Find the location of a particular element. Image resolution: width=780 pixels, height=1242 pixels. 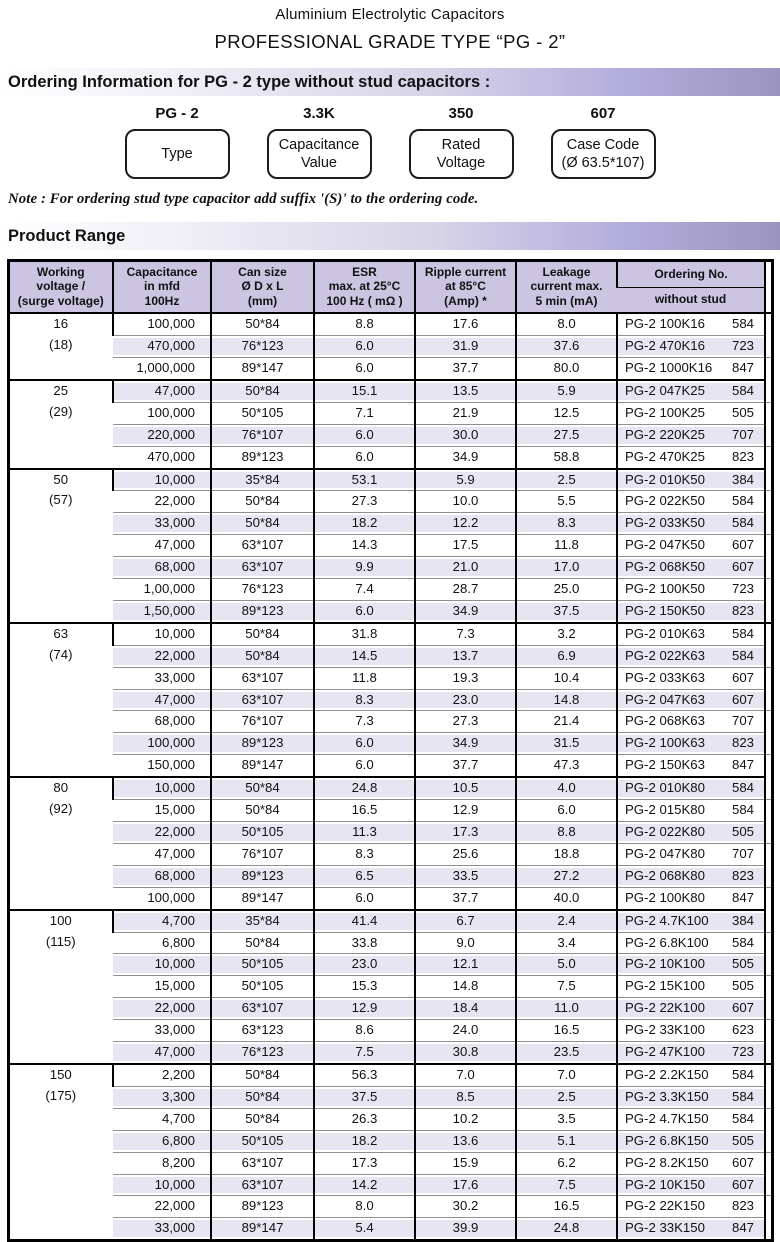

ordering-code: PG-2 100K50 is located at coordinates (665, 589).